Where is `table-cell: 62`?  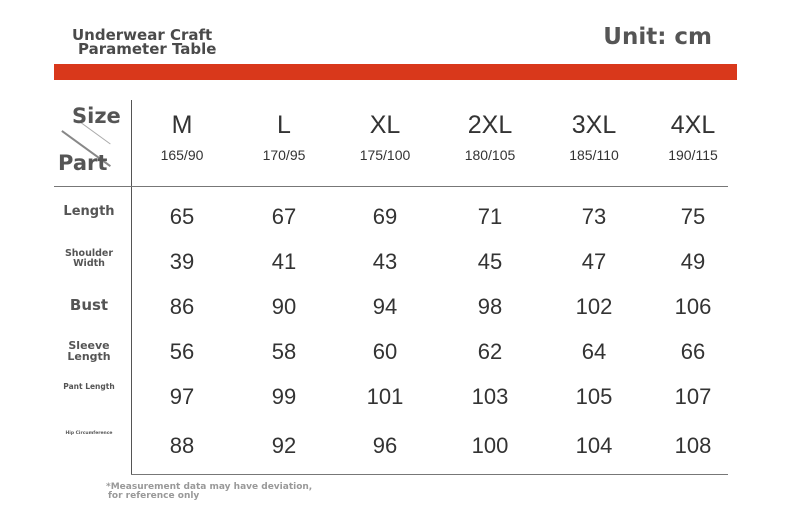
table-cell: 62 is located at coordinates (490, 351).